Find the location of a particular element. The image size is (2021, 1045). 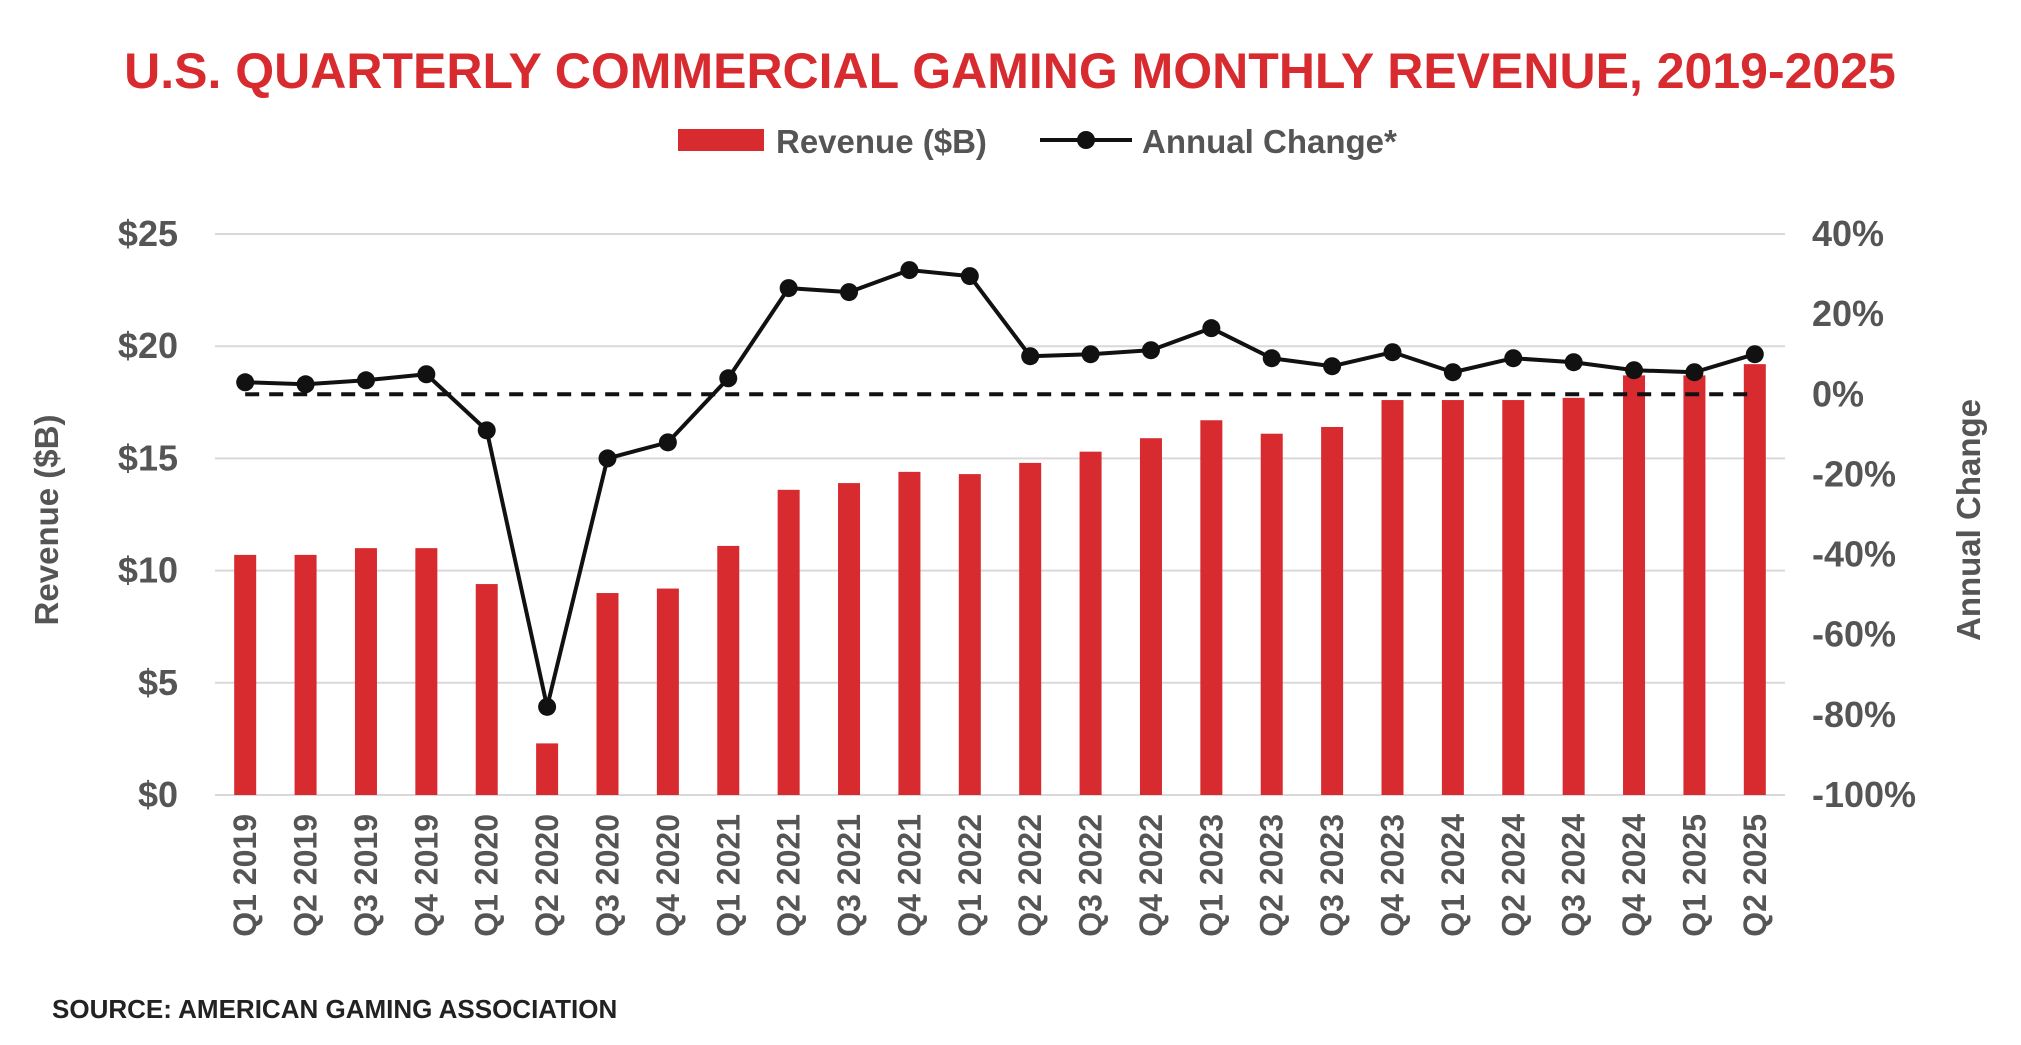

left-tick-label: $5 is located at coordinates (158, 682).